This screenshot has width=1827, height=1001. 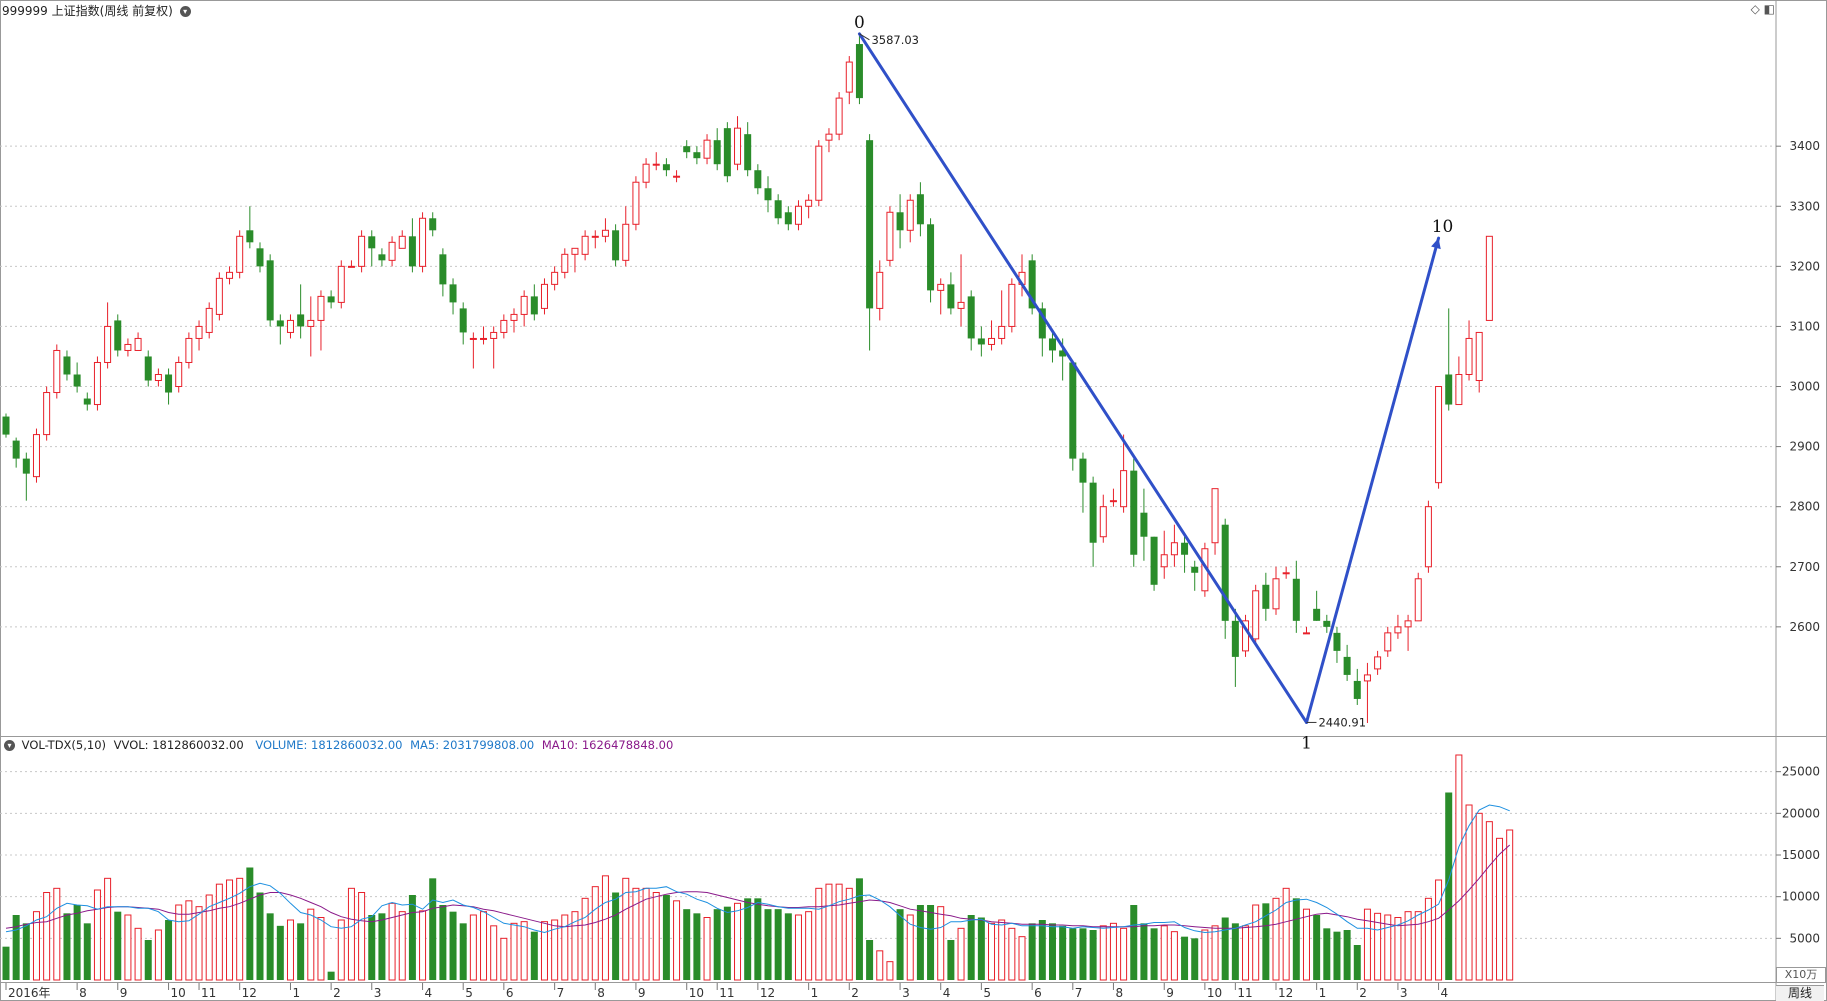 What do you see at coordinates (1804, 387) in the screenshot?
I see `price-tick-label: 3000` at bounding box center [1804, 387].